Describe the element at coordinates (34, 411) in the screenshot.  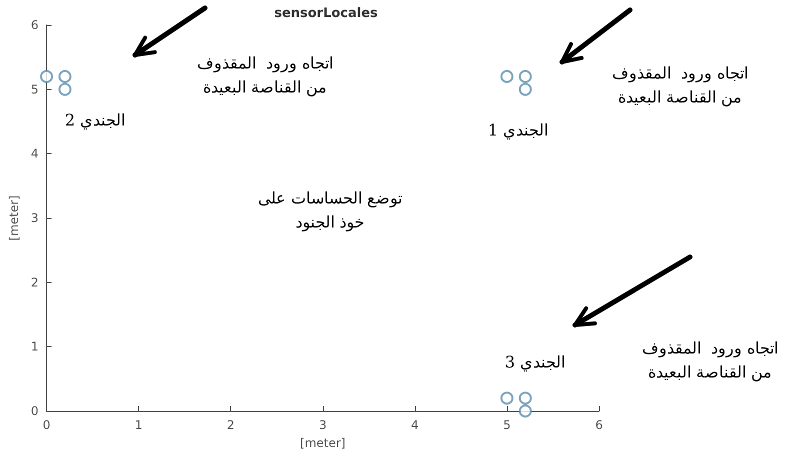
I see `y-tick-label: 0` at that location.